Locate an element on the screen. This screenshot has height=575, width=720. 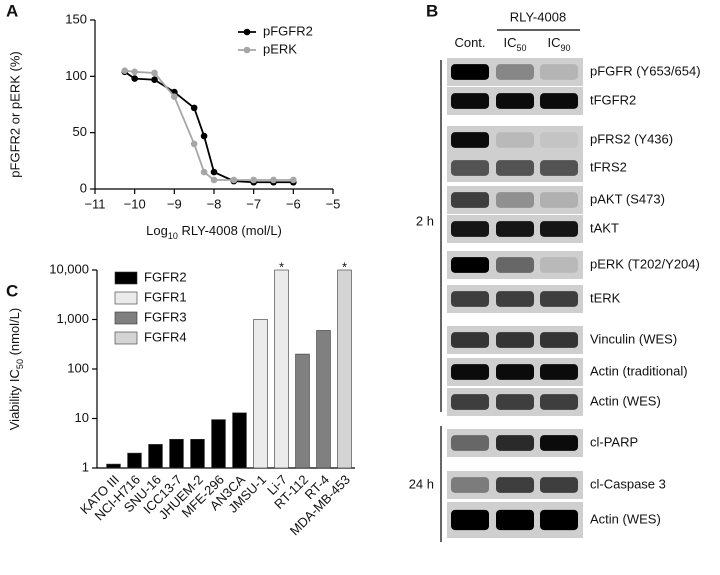
lane-label-part: 50 is located at coordinates (521, 48).